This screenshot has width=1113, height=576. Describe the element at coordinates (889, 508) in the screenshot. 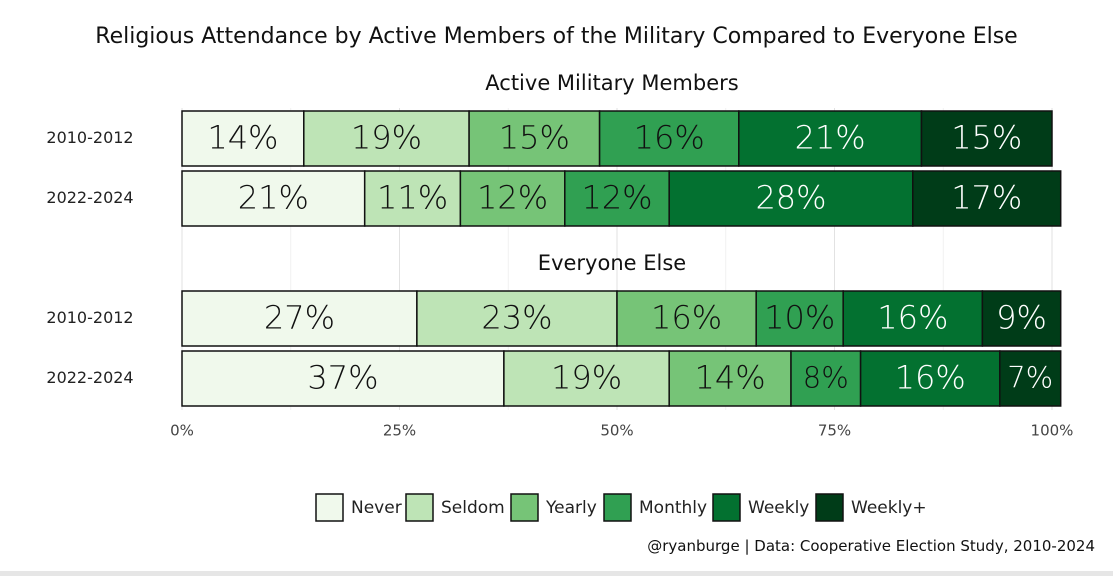

I see `legend-label: Weekly+` at that location.